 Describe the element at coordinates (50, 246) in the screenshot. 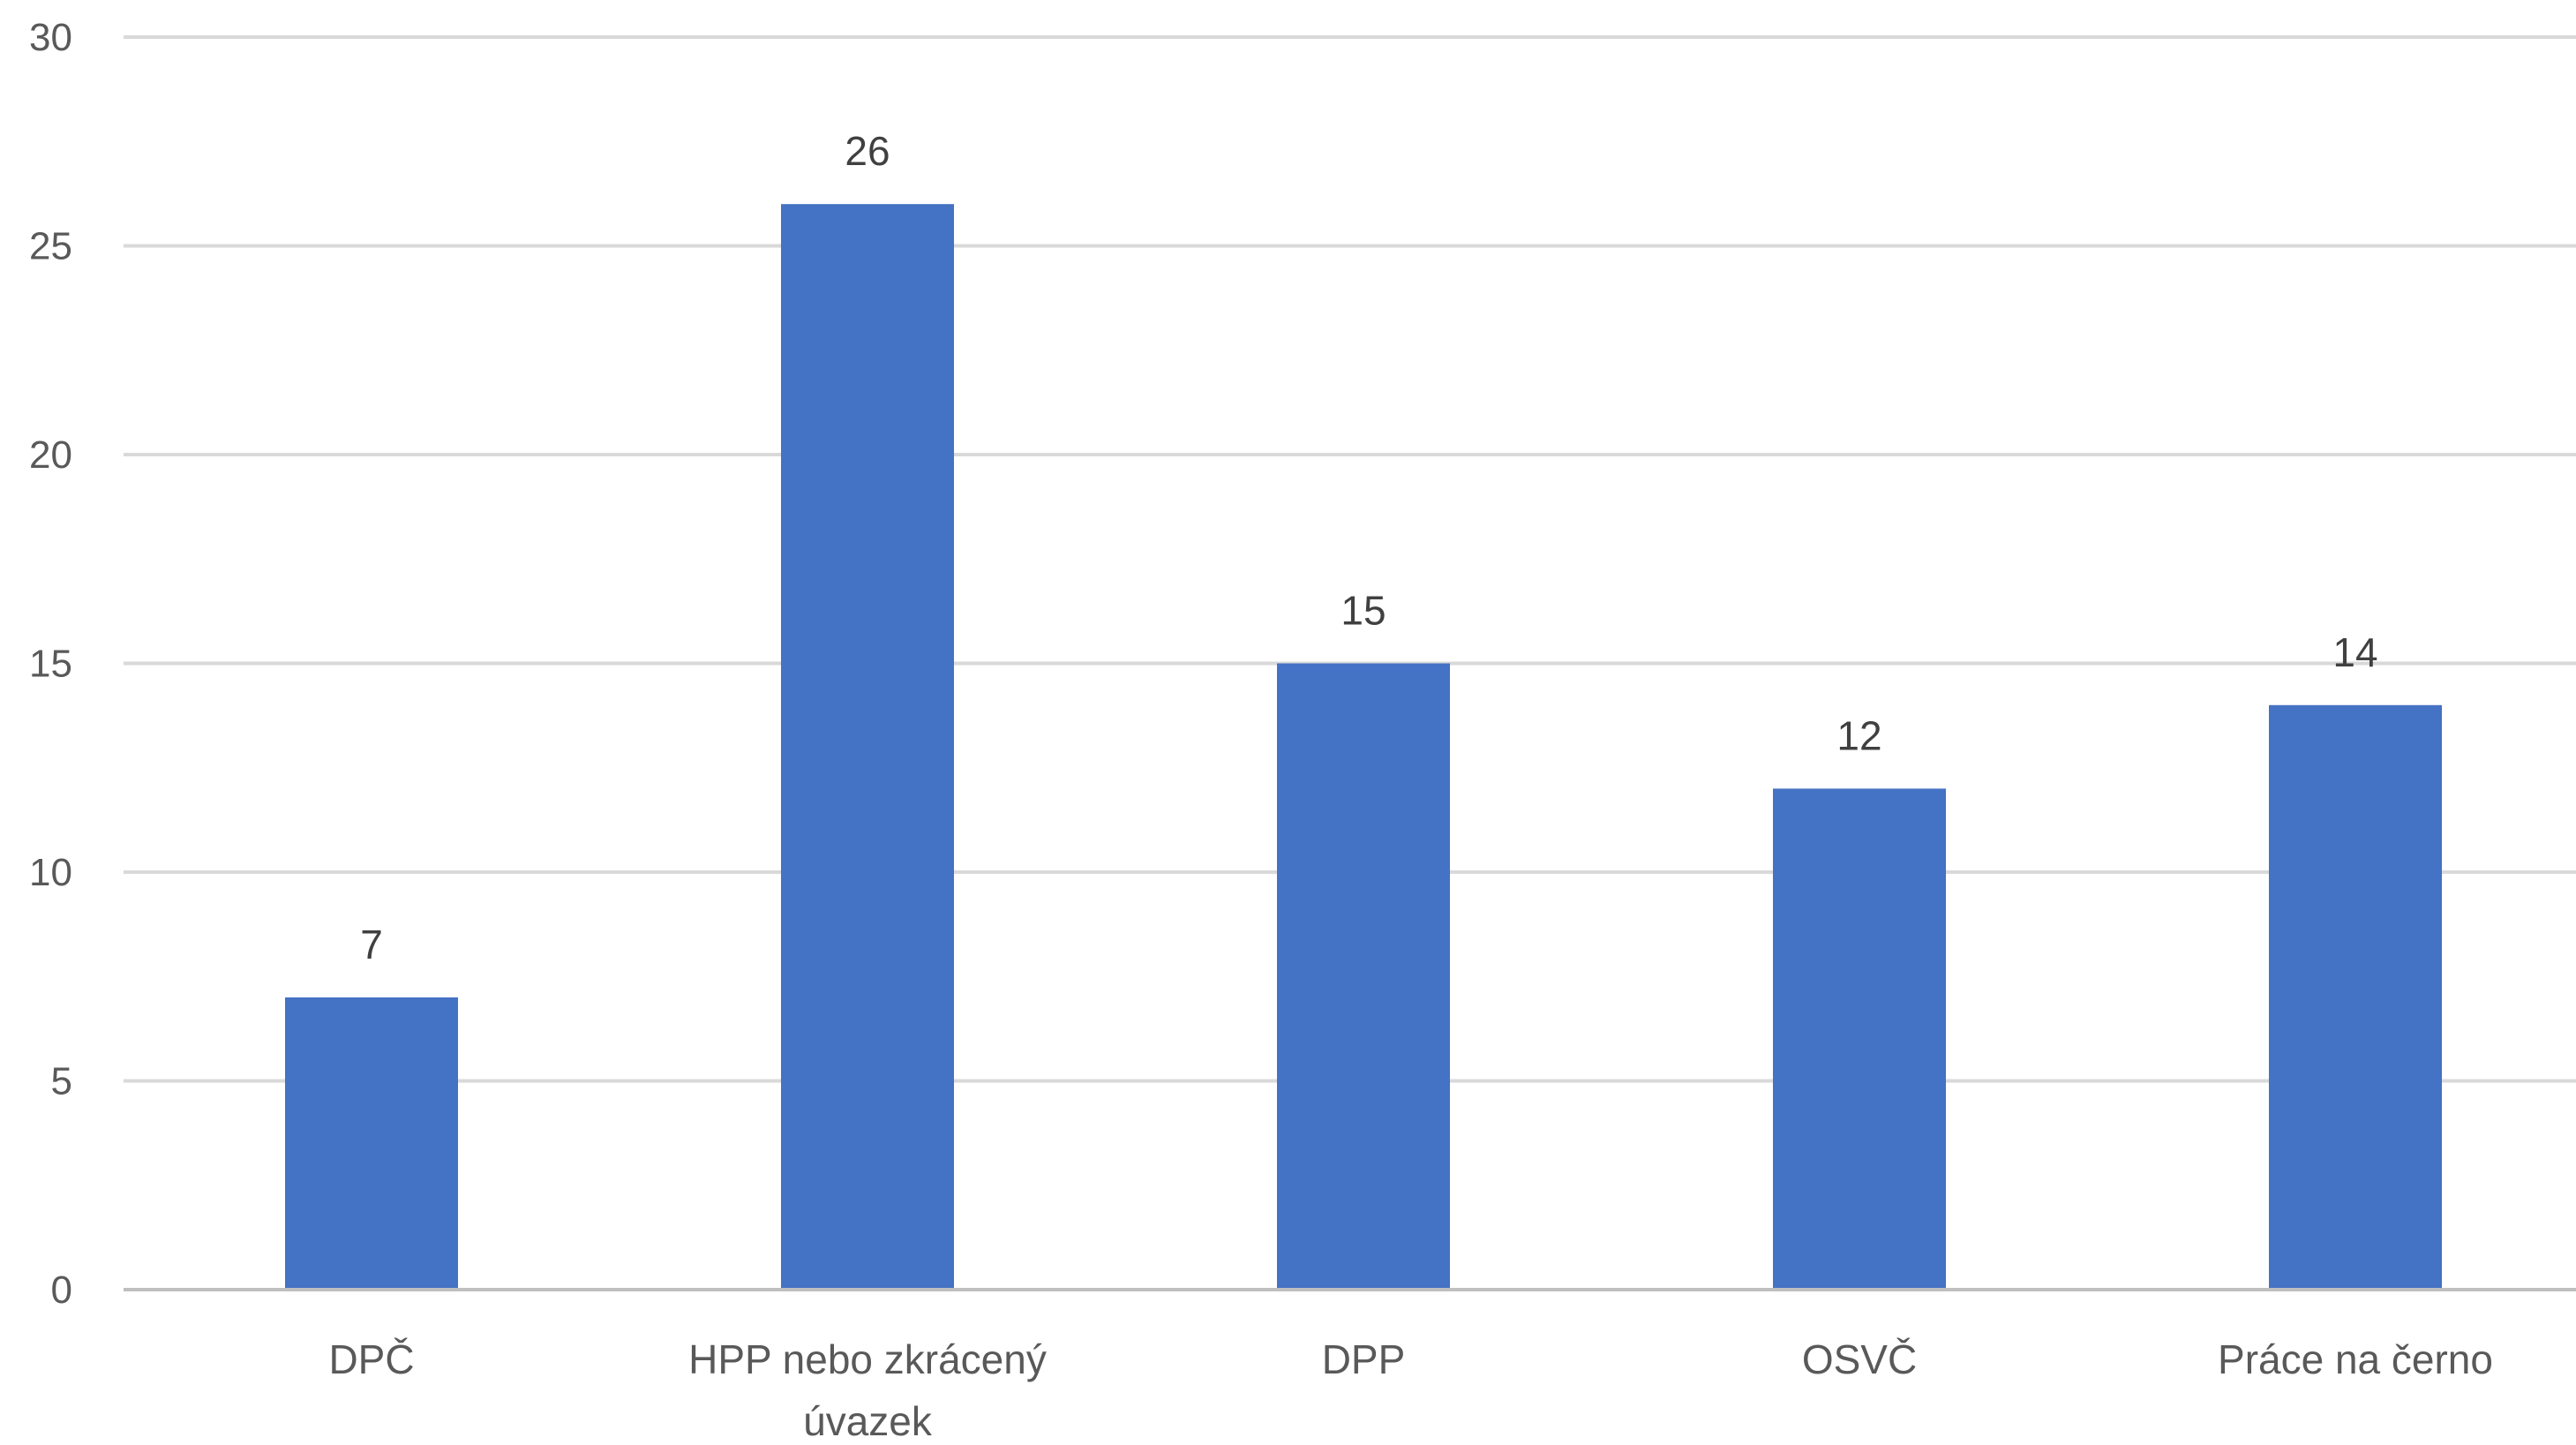

I see `y-tick-label: 25` at that location.